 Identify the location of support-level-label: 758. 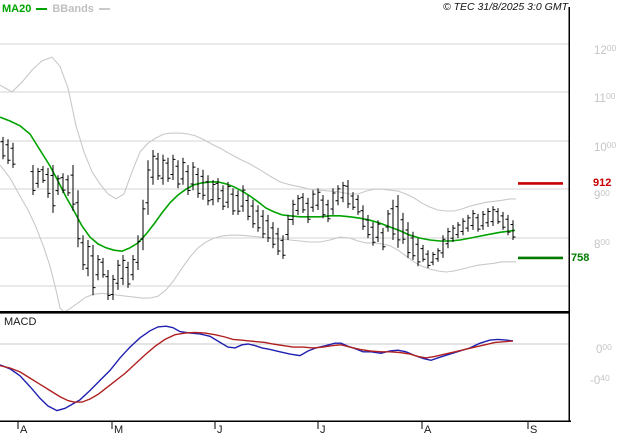
(580, 257).